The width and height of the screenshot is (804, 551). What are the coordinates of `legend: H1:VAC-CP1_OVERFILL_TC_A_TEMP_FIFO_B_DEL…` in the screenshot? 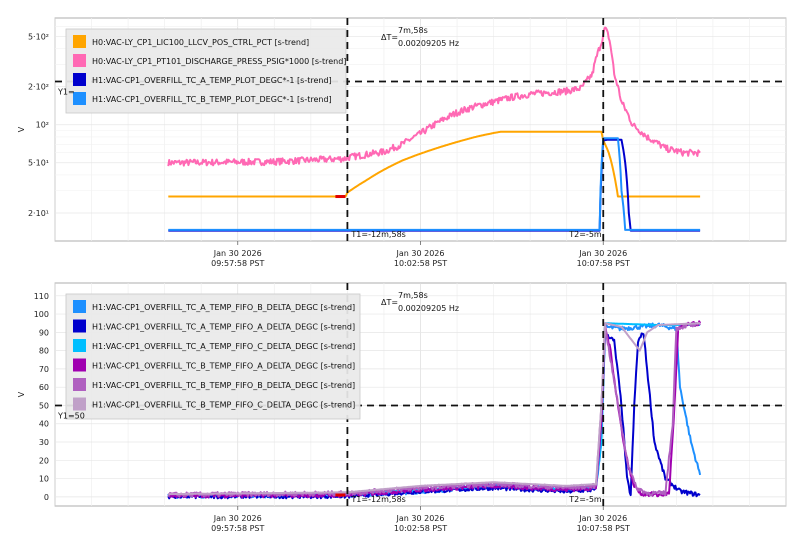 It's located at (213, 356).